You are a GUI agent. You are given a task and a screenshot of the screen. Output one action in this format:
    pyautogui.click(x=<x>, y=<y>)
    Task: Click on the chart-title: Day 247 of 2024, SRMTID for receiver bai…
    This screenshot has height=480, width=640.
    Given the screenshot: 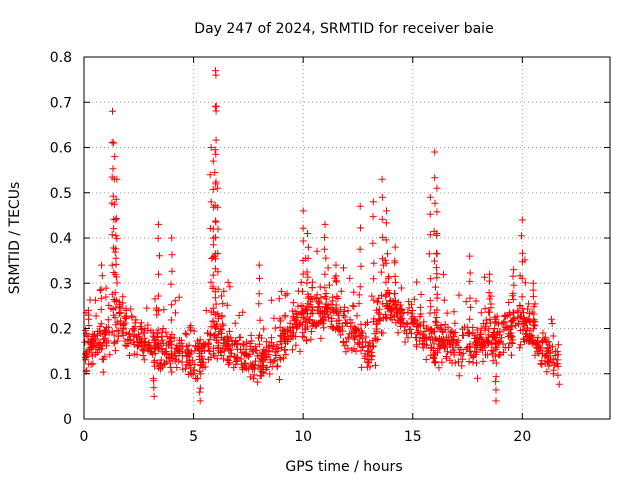 What is the action you would take?
    pyautogui.click(x=343, y=29)
    